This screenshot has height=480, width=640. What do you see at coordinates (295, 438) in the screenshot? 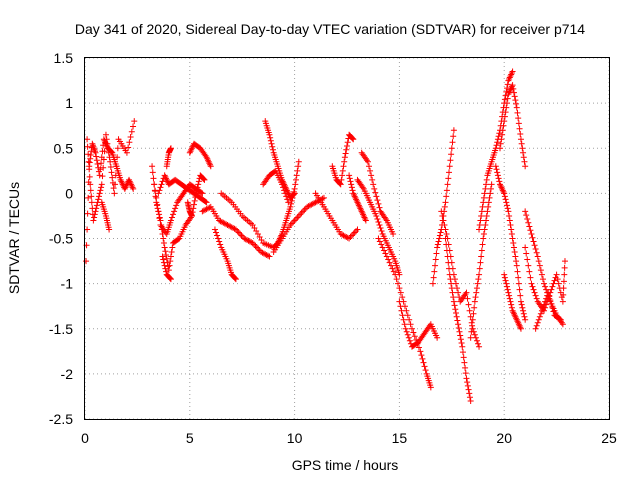
I see `x-tick-label: 10` at bounding box center [295, 438].